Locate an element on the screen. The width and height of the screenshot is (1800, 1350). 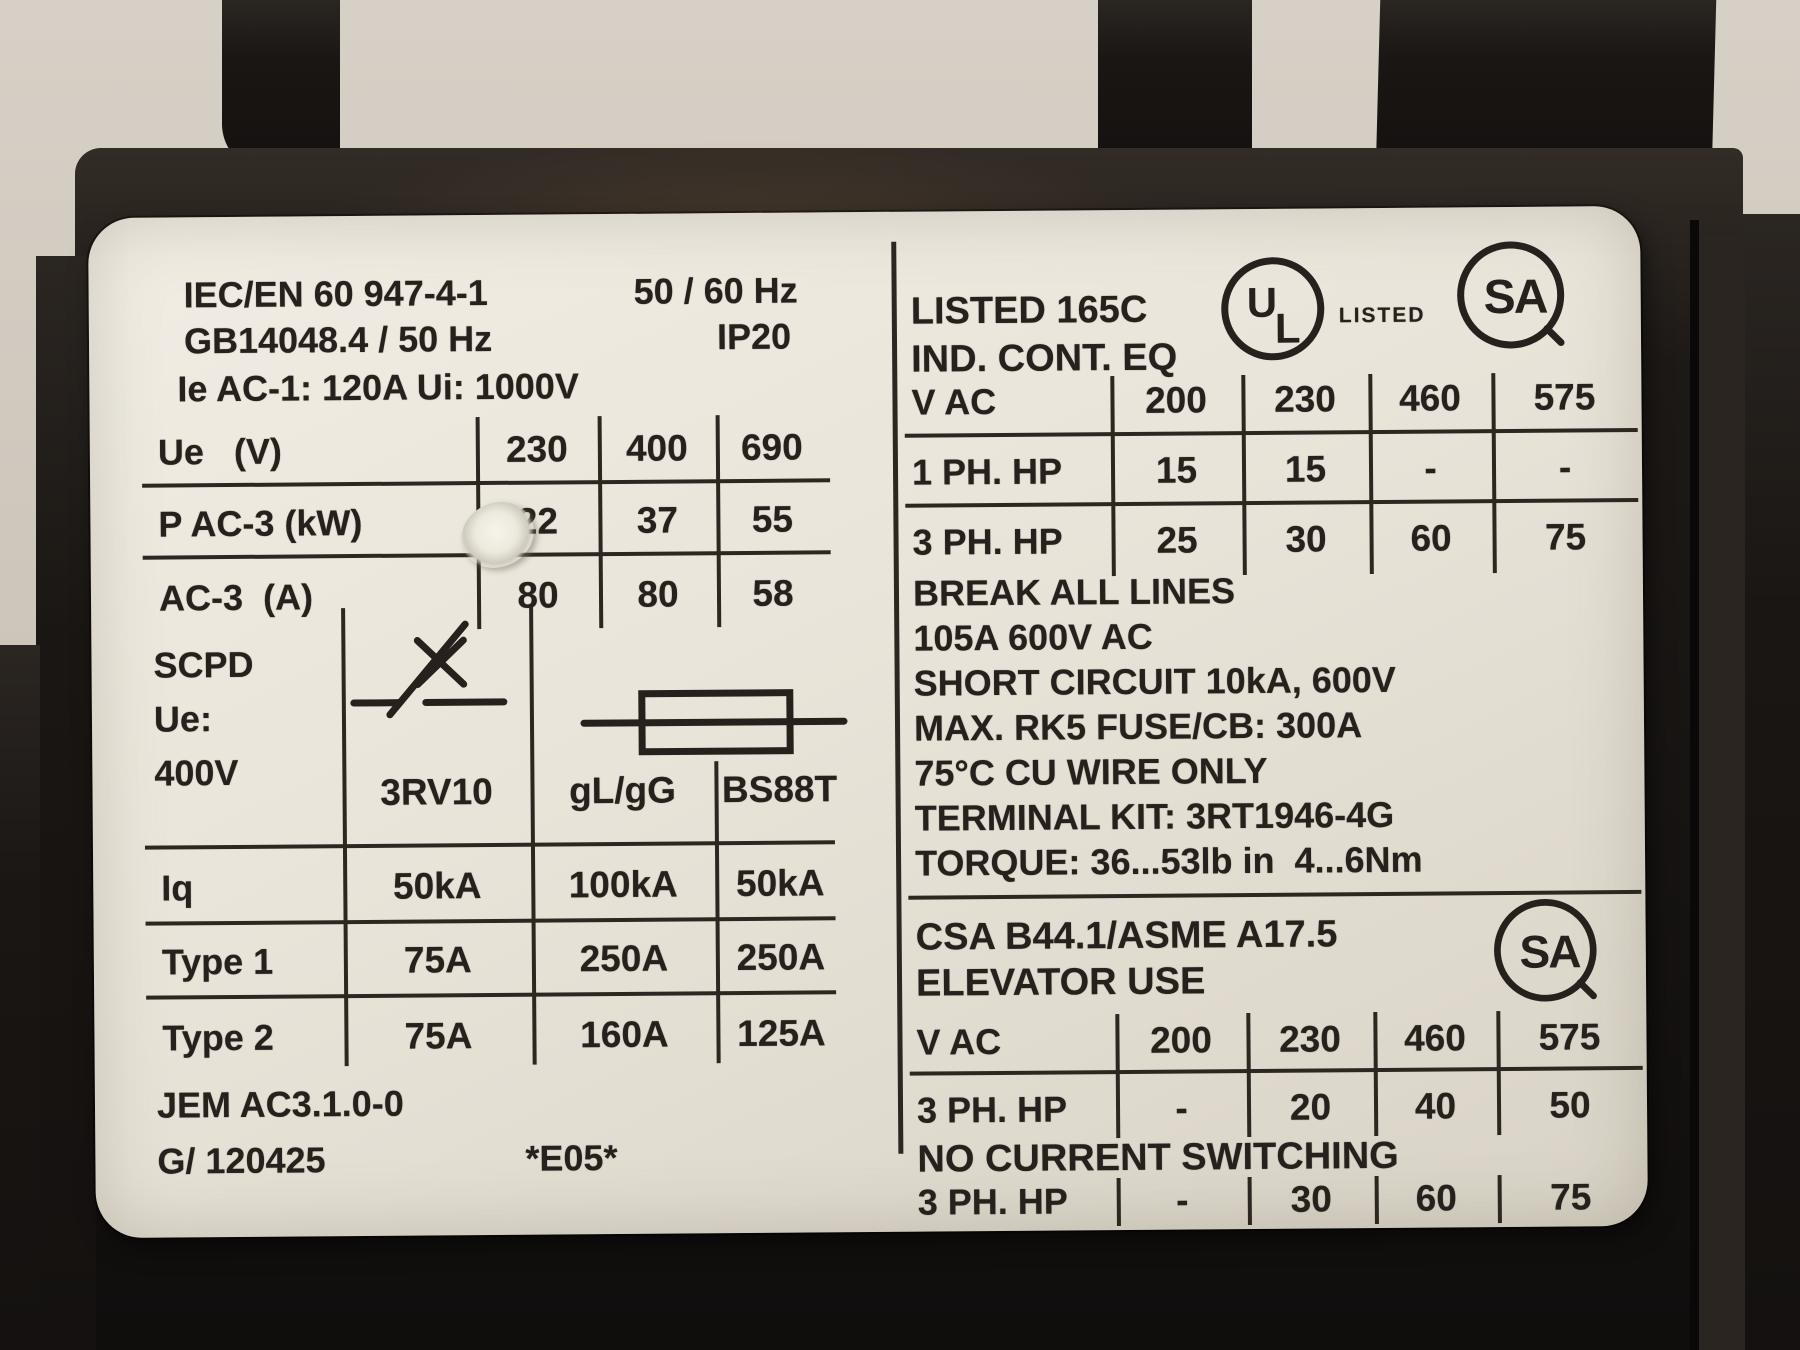
device-column-header: 3RV10 is located at coordinates (436, 791).